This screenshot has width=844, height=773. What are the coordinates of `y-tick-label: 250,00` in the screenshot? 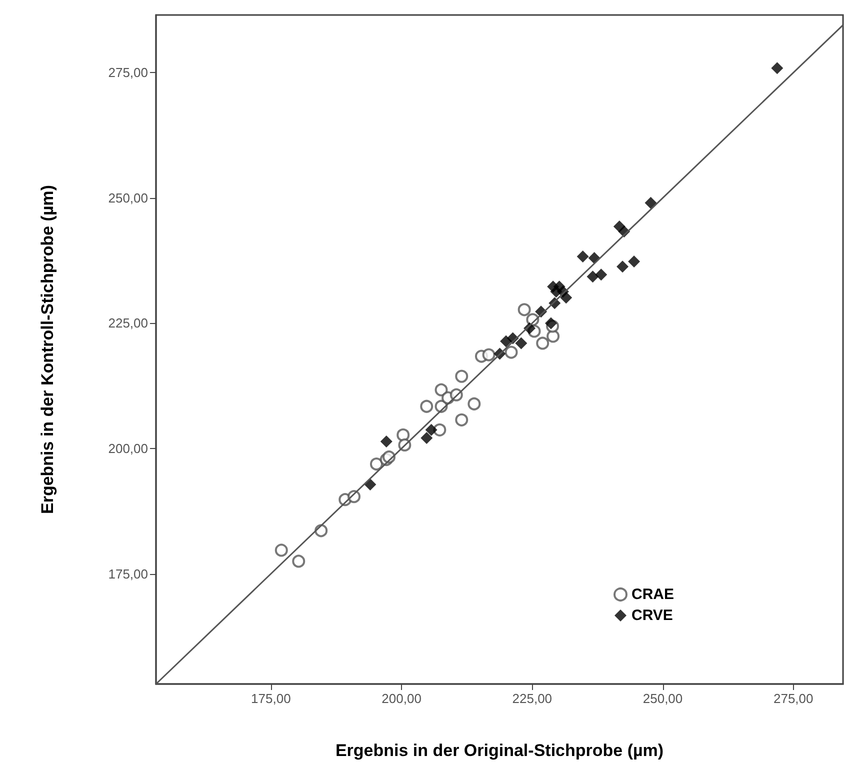 It's located at (128, 198).